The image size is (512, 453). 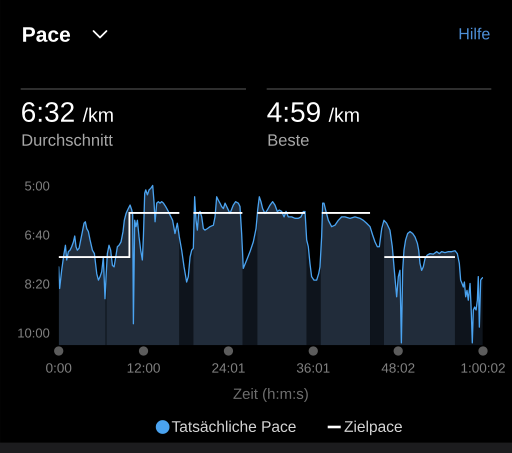 I want to click on x-axis-title: Zeit (h:m:s), so click(x=270, y=395).